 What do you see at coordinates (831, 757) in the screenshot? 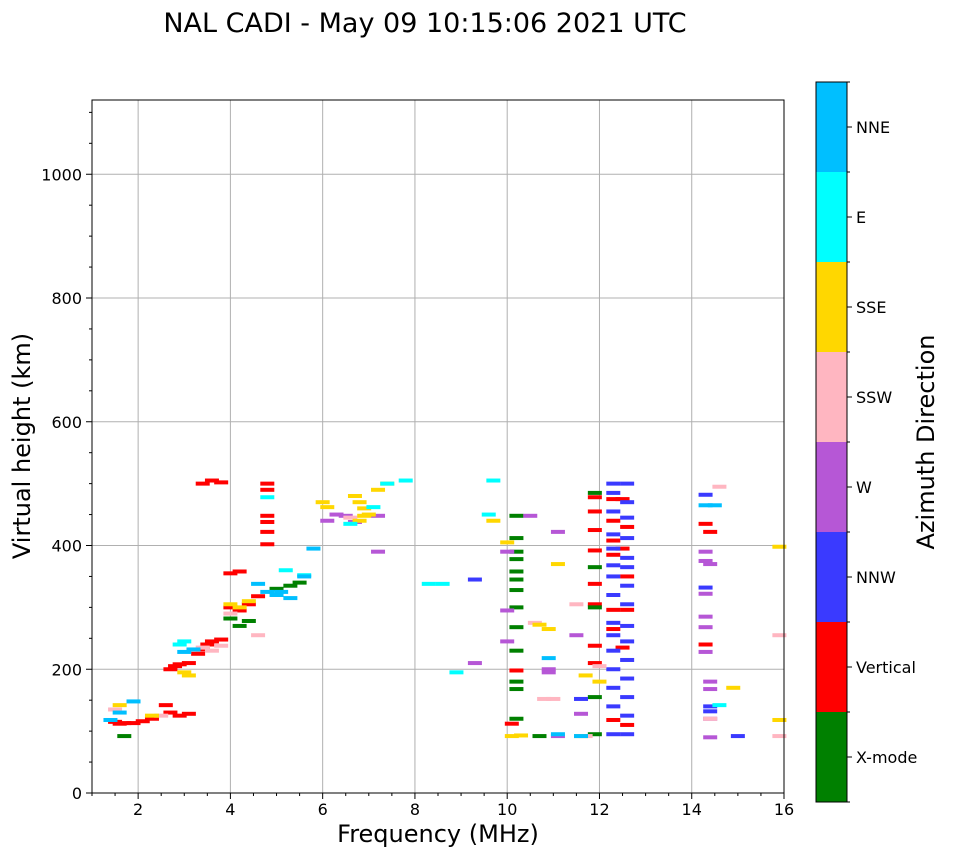
I see `colorbar-segment-x-mode` at bounding box center [831, 757].